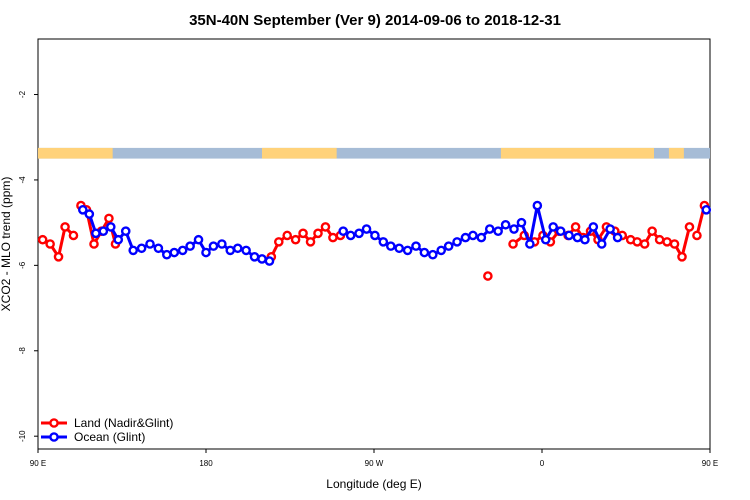 This screenshot has height=500, width=750. Describe the element at coordinates (22, 436) in the screenshot. I see `y-tick-label-4: -10` at that location.